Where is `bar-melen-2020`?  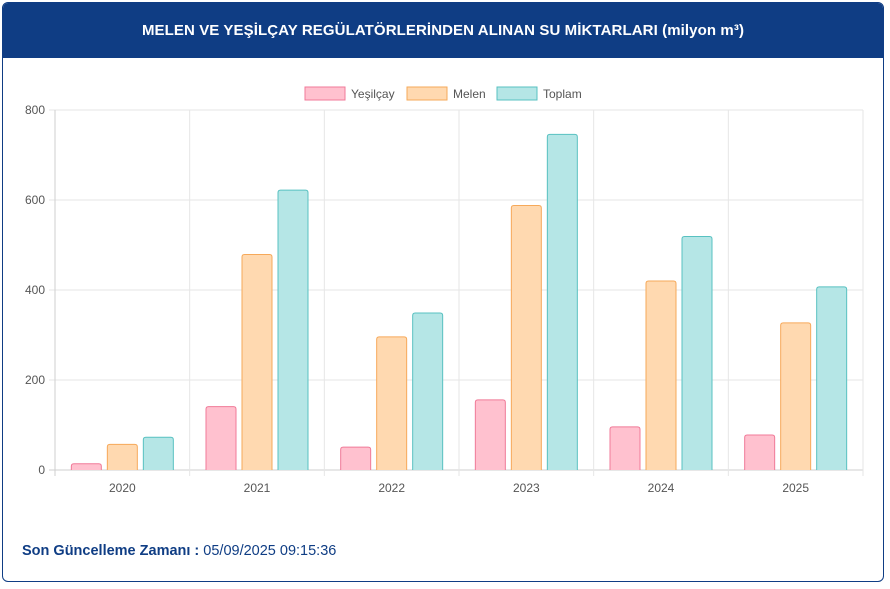
bar-melen-2020 is located at coordinates (122, 456).